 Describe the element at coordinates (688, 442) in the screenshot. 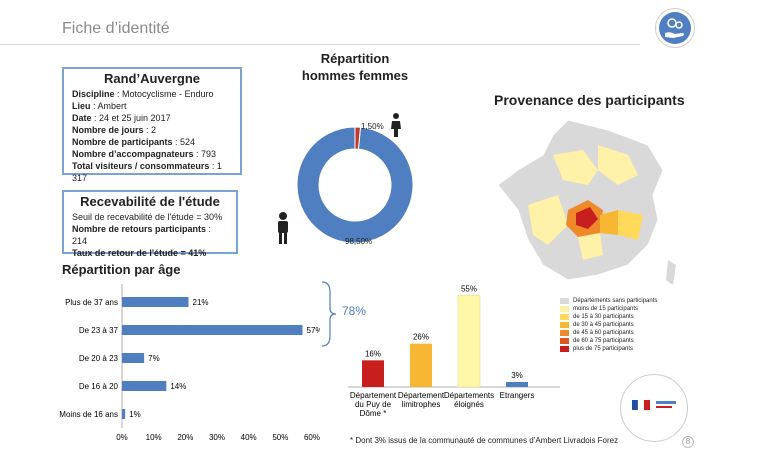

I see `page-number: 8` at that location.